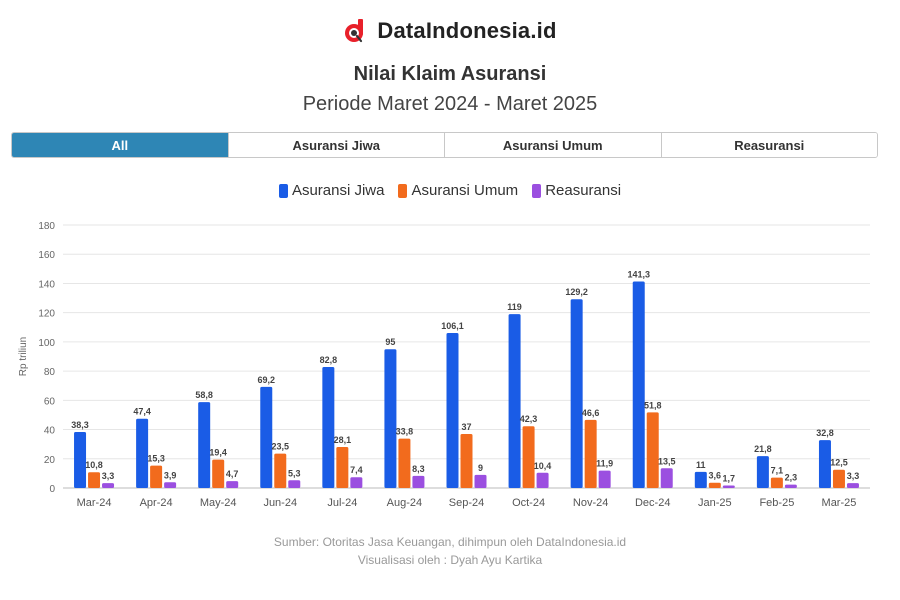  I want to click on data-label: 28,1, so click(343, 440).